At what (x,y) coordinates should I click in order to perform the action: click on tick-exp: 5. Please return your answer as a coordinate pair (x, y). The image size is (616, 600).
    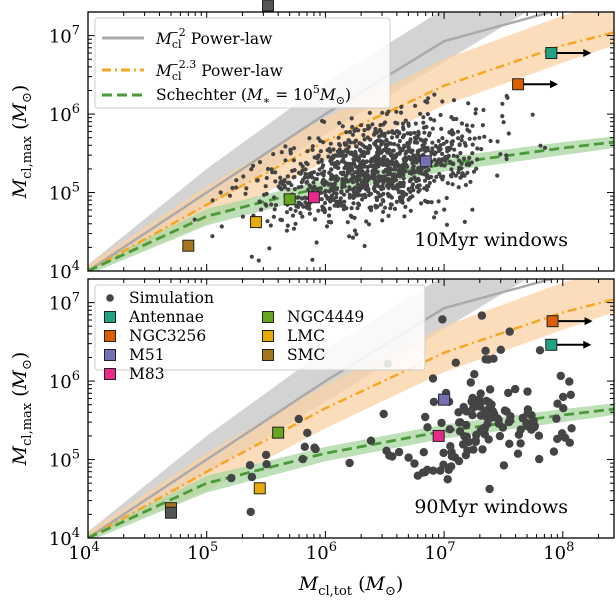
    Looking at the image, I should click on (76, 188).